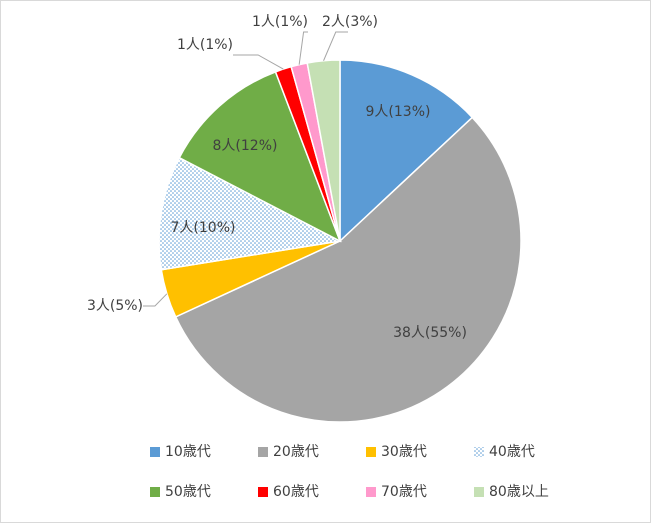 This screenshot has width=651, height=523. What do you see at coordinates (398, 112) in the screenshot?
I see `data-label: 9人(13%)` at bounding box center [398, 112].